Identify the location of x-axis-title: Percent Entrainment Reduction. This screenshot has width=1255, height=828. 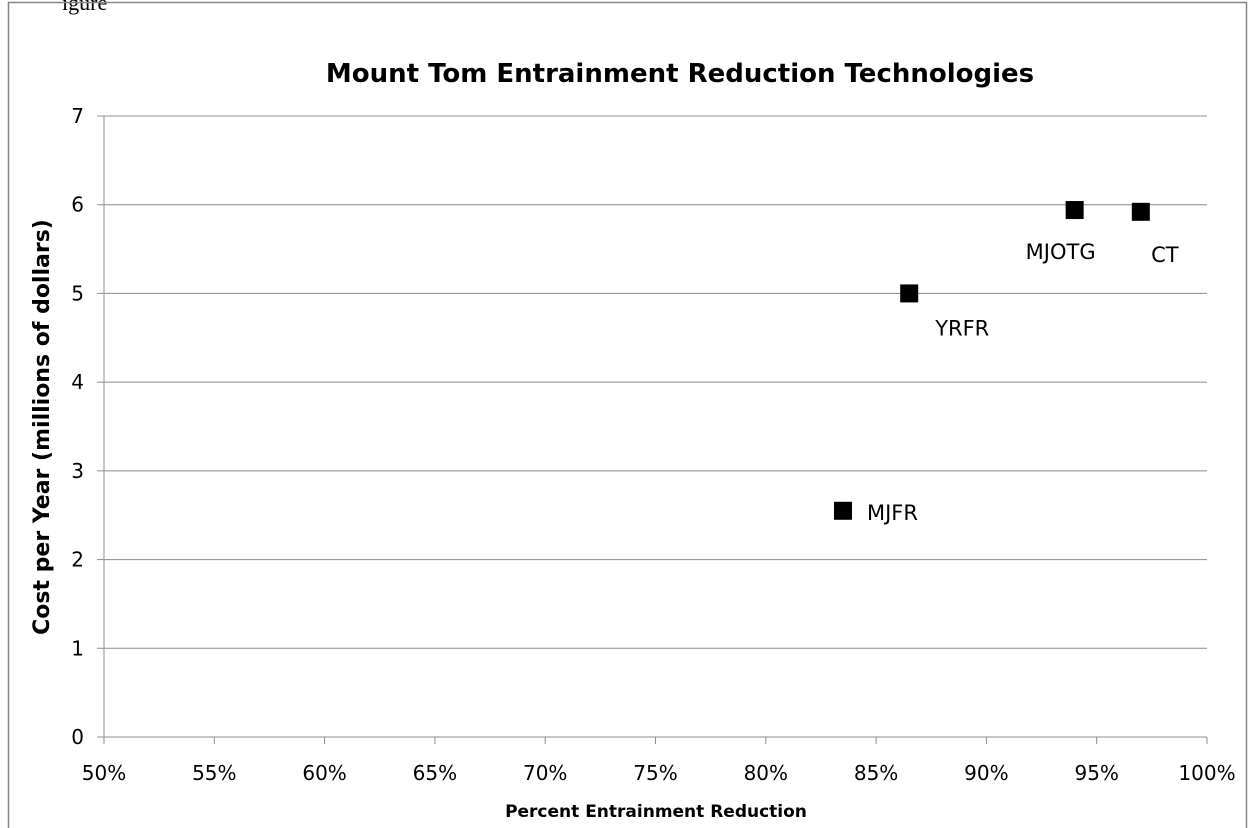
(656, 812).